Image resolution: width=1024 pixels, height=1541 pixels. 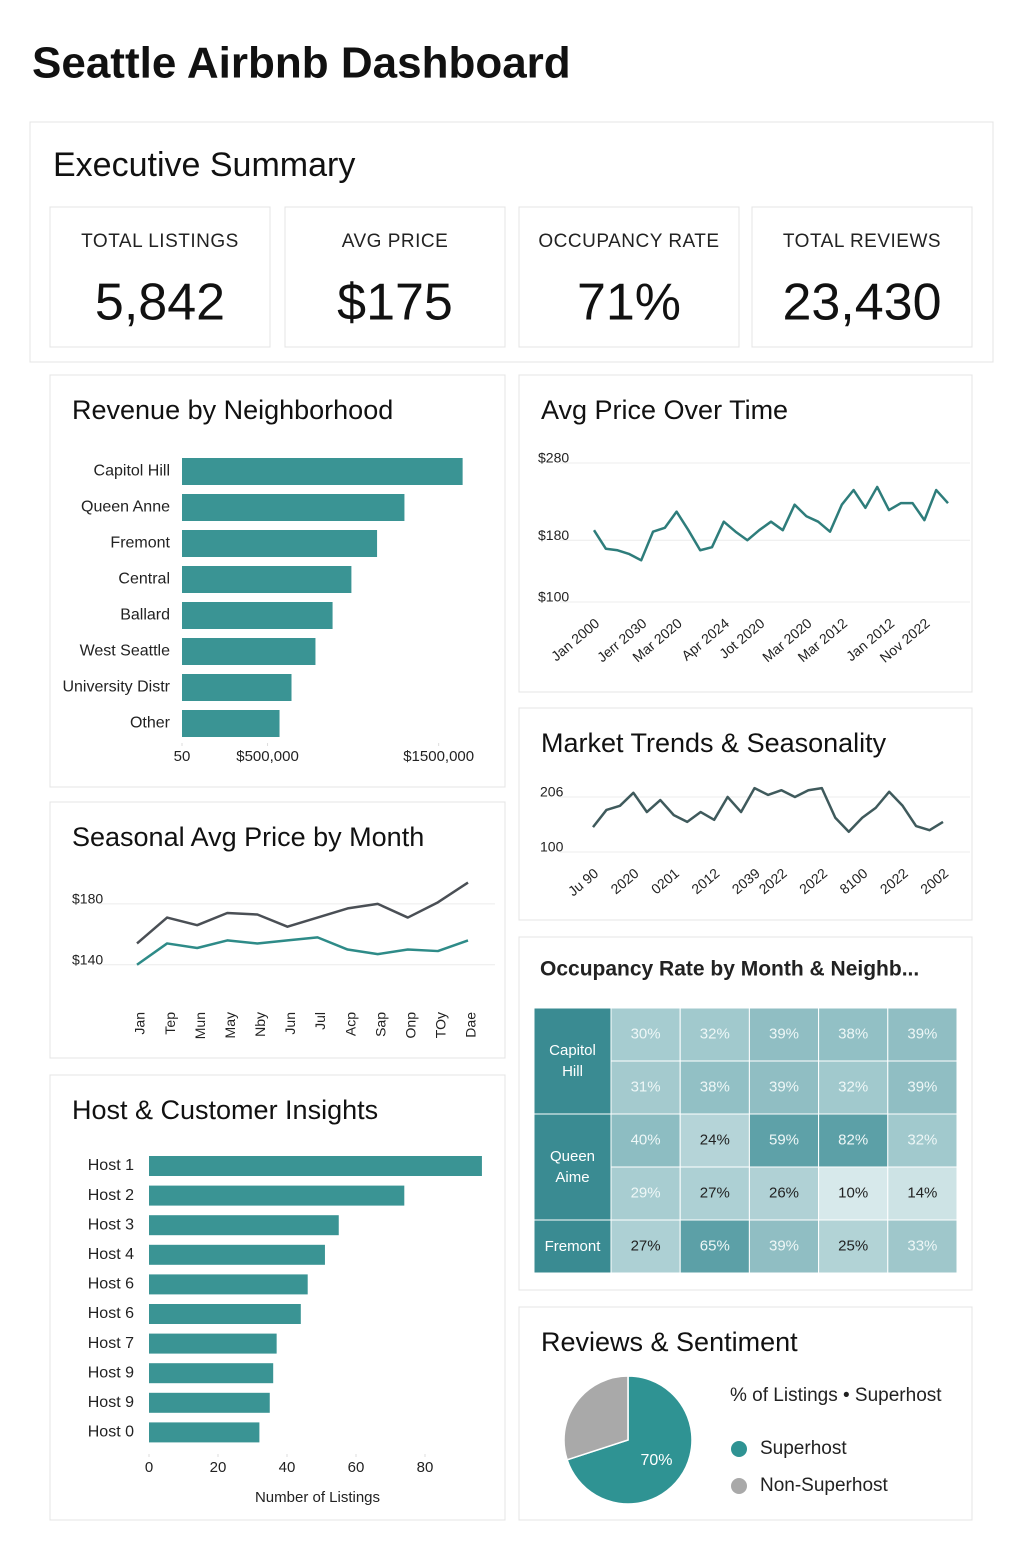 I want to click on y-tick-label: Host 4, so click(x=111, y=1254).